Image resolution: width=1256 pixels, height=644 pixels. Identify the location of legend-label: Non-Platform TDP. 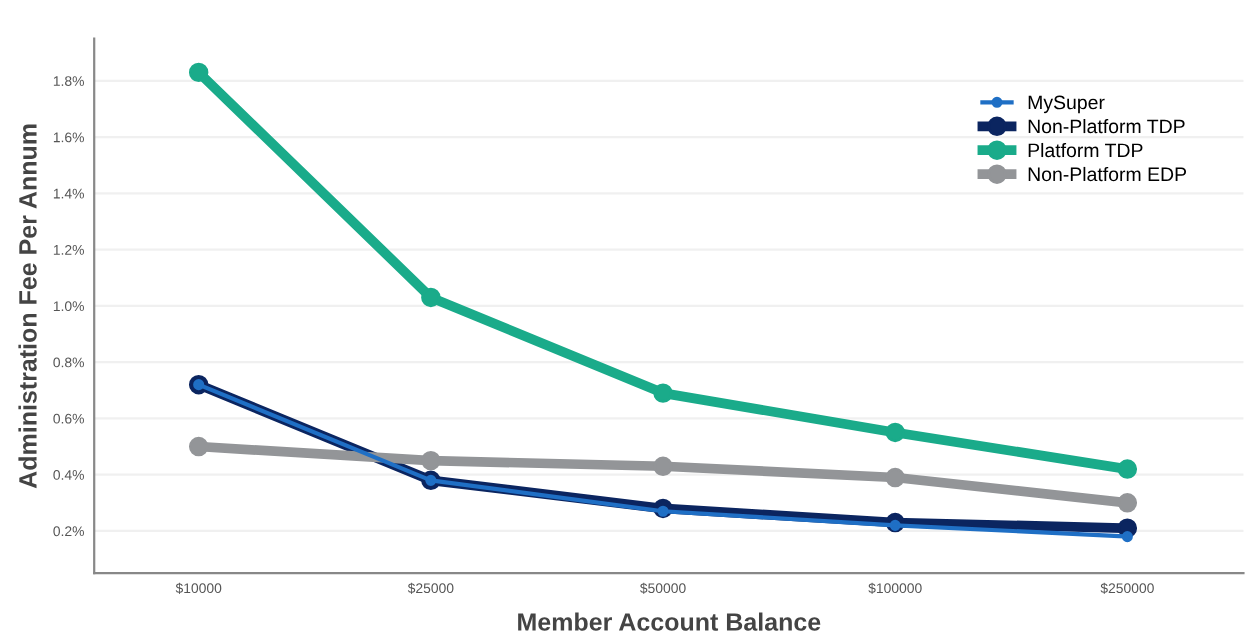
(1106, 126).